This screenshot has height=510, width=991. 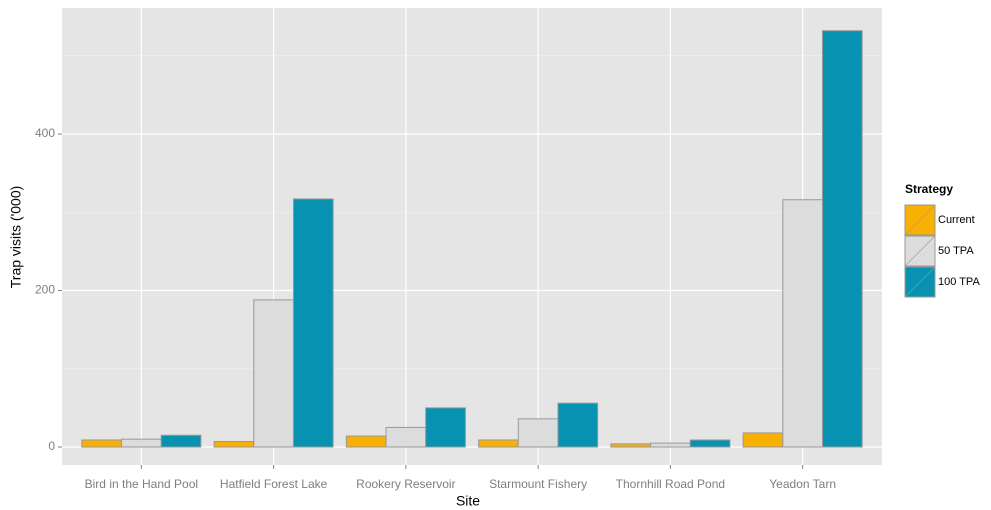 What do you see at coordinates (956, 251) in the screenshot?
I see `legend-label: 50 TPA` at bounding box center [956, 251].